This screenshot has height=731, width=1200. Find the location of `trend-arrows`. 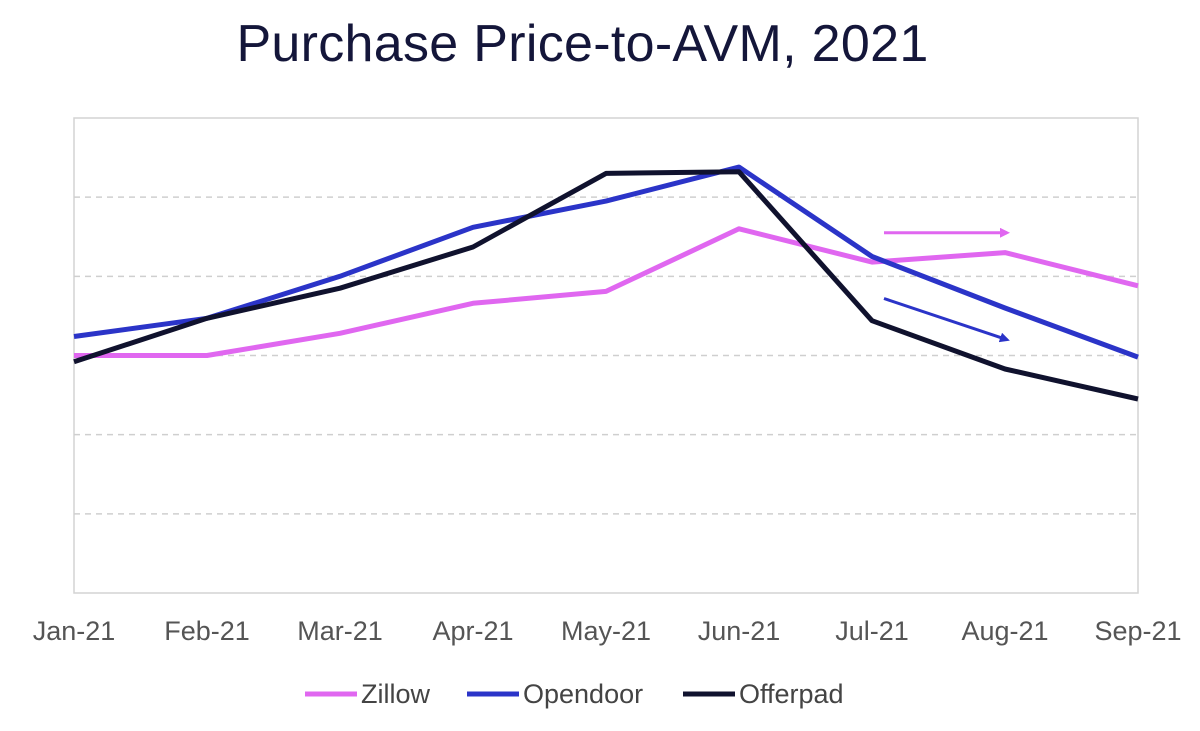

trend-arrows is located at coordinates (946, 285).